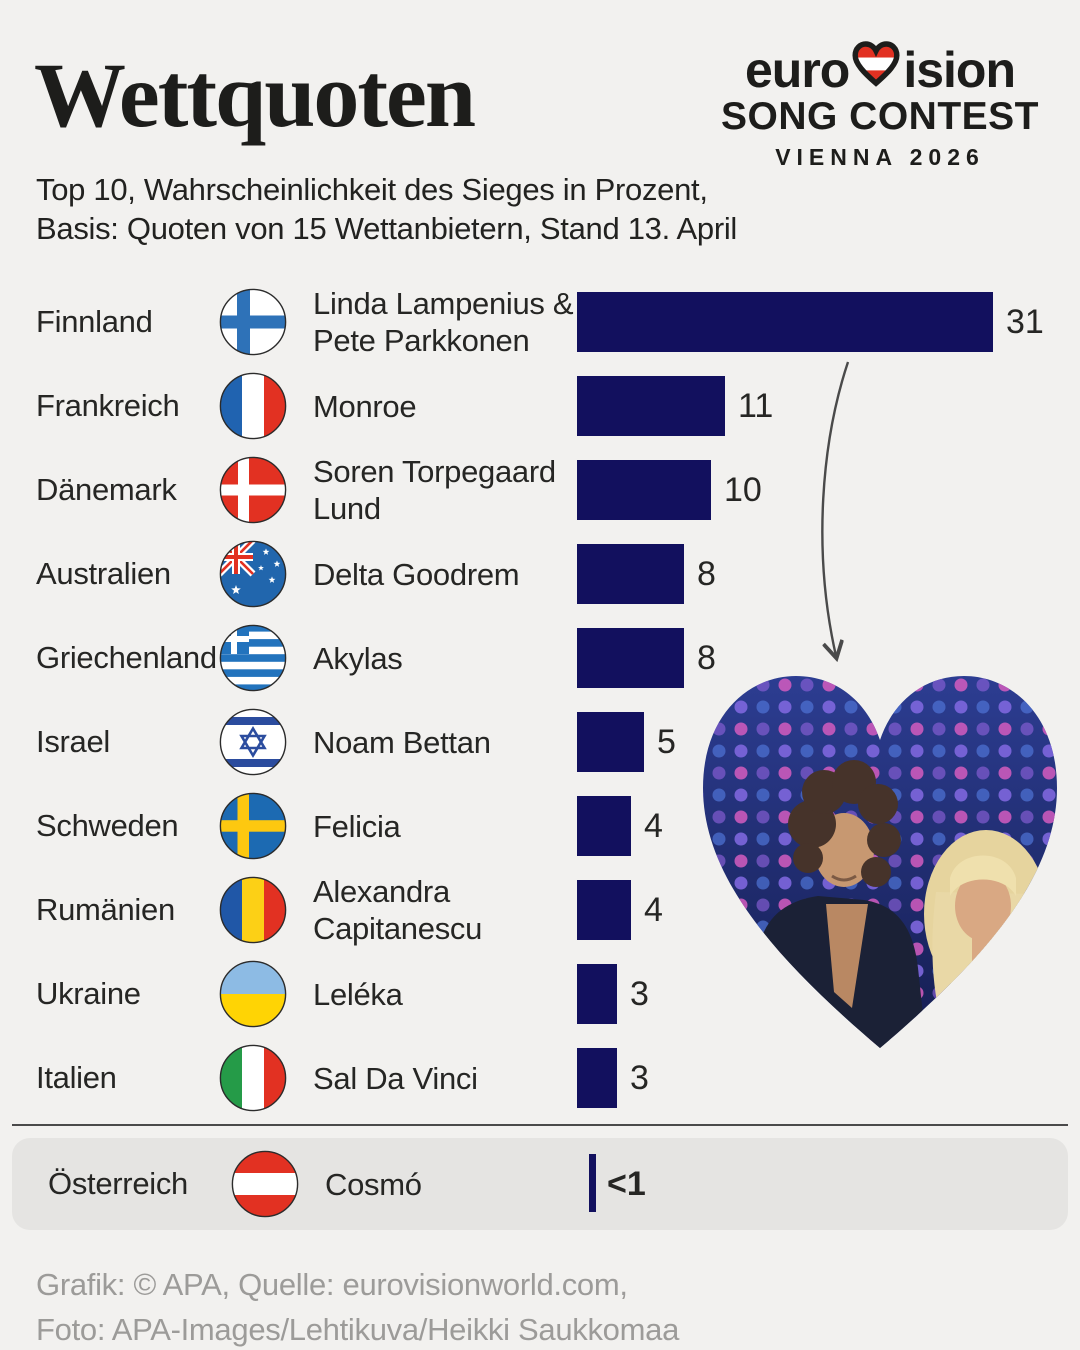 The width and height of the screenshot is (1080, 1350). Describe the element at coordinates (76, 1077) in the screenshot. I see `country-label: Italien` at that location.